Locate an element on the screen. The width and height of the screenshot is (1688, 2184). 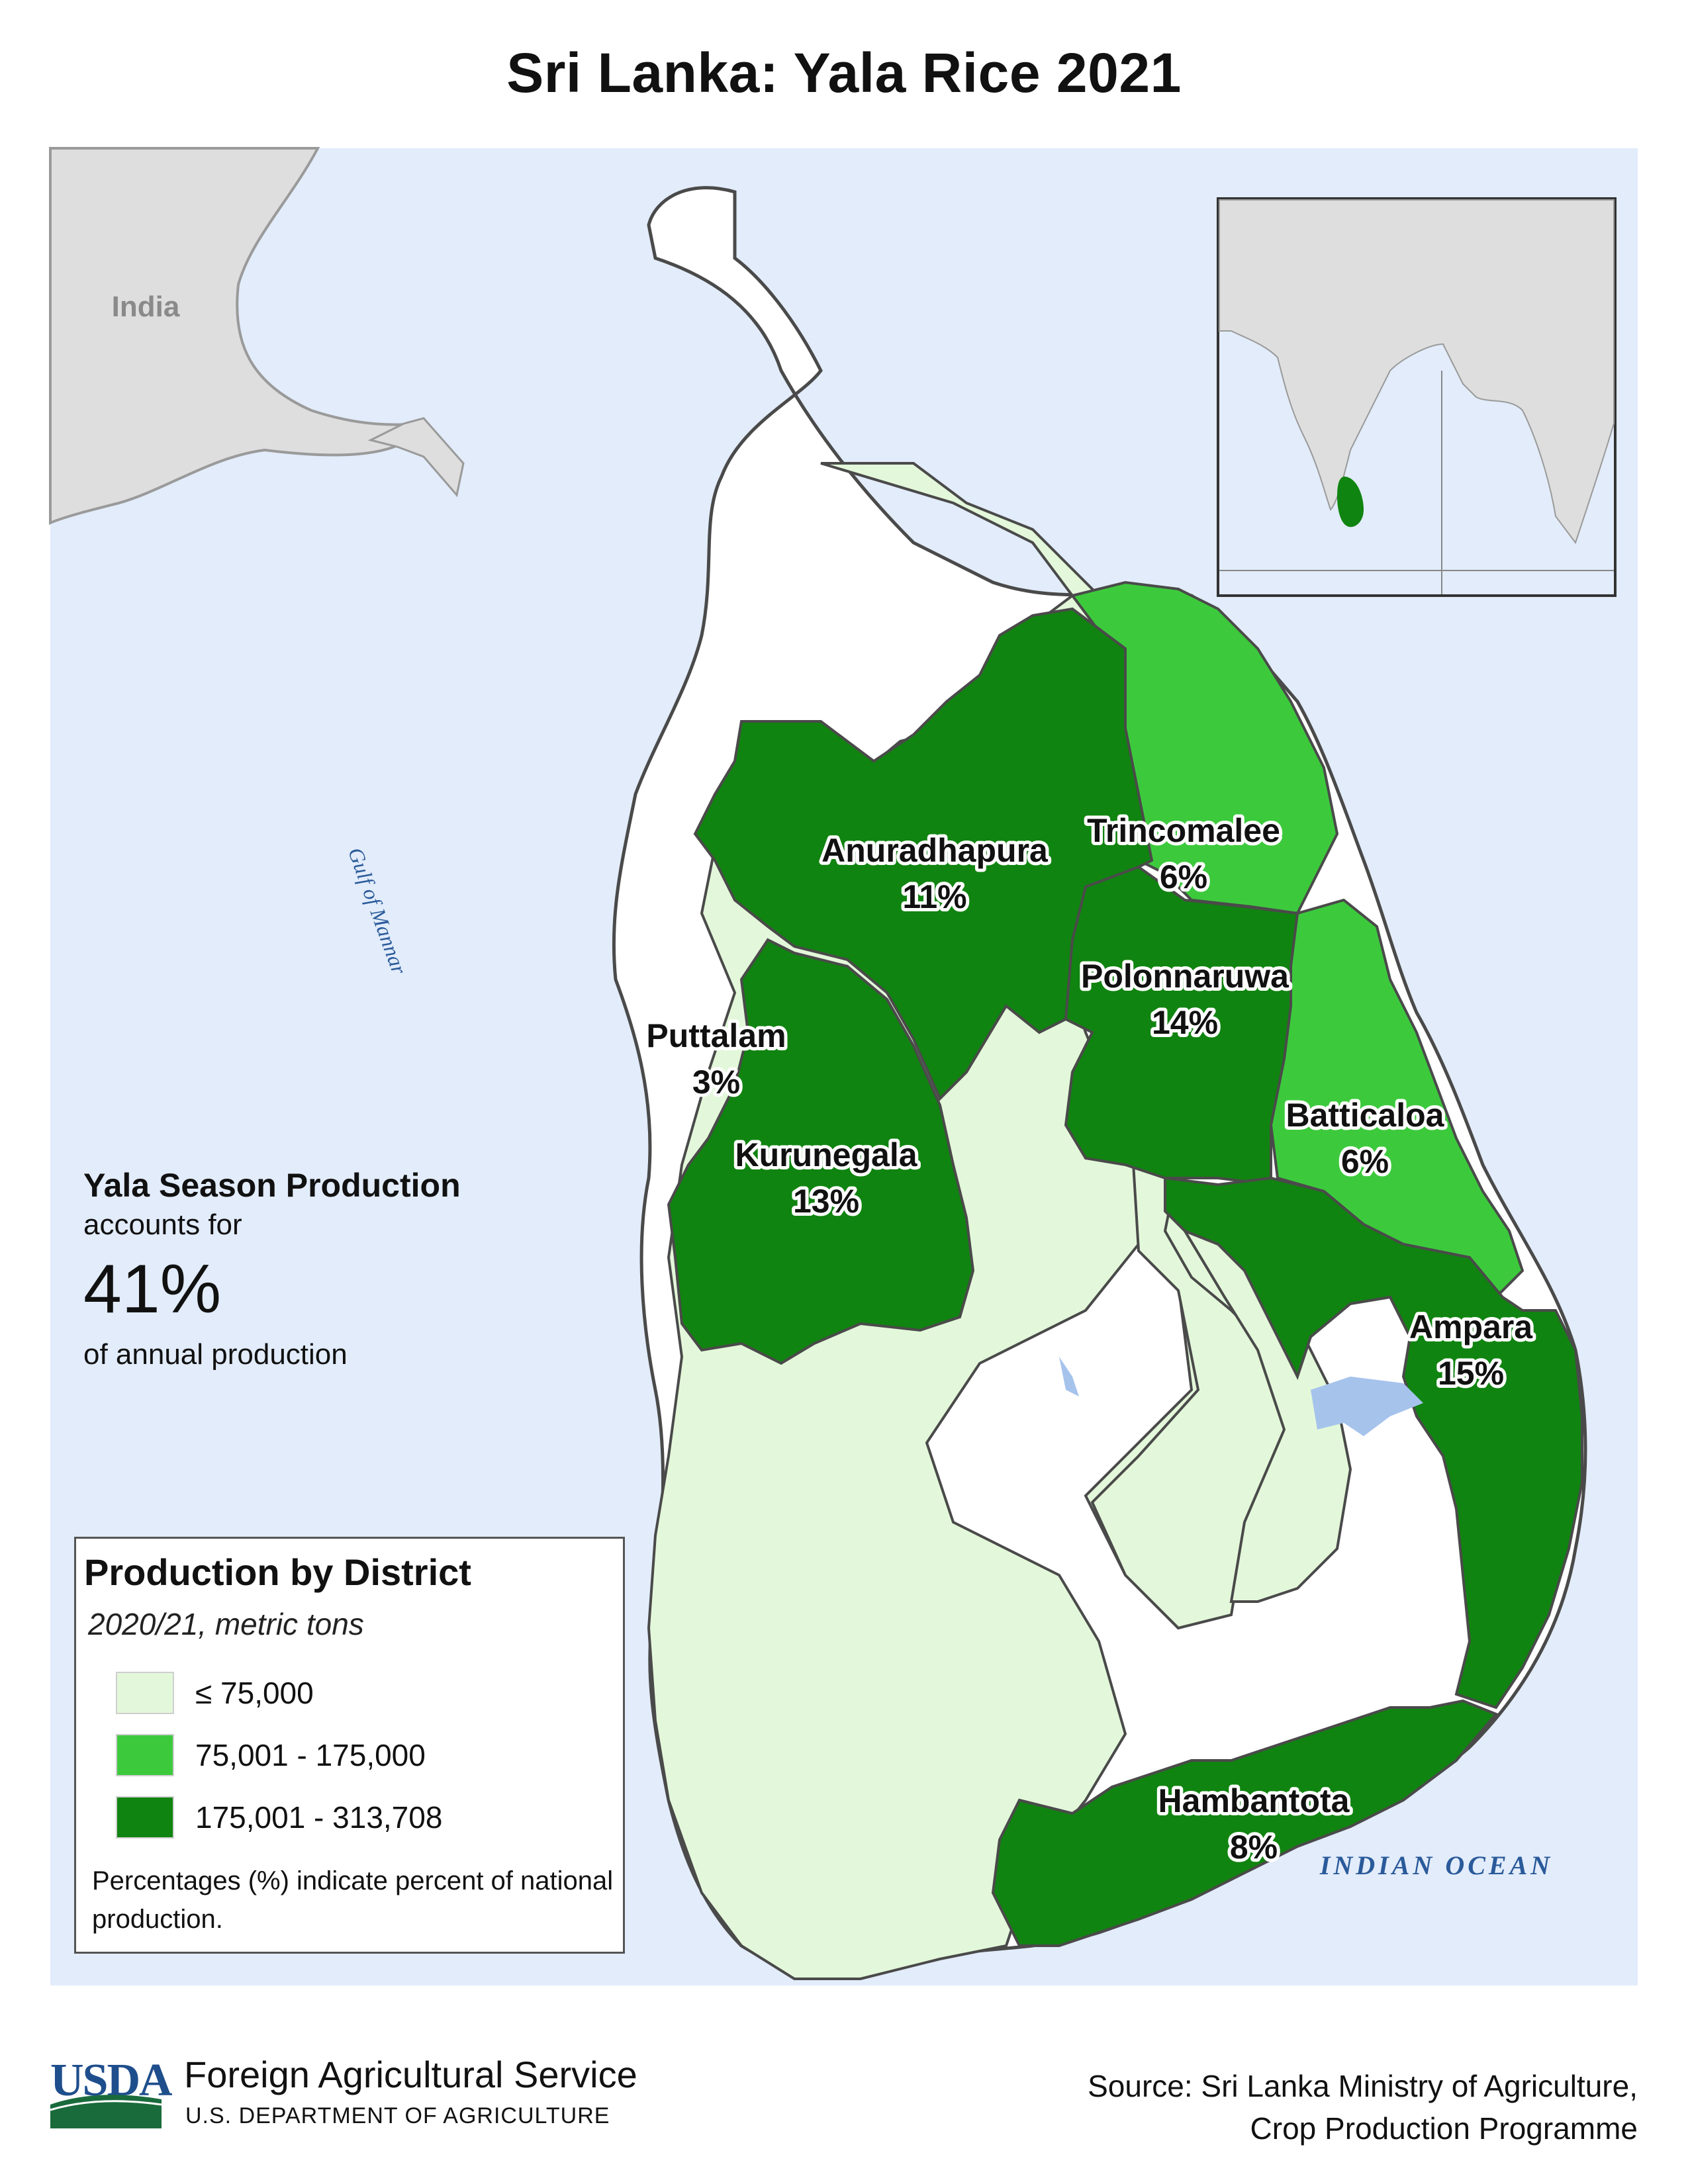
stat-heading: Yala Season Production is located at coordinates (272, 1185).